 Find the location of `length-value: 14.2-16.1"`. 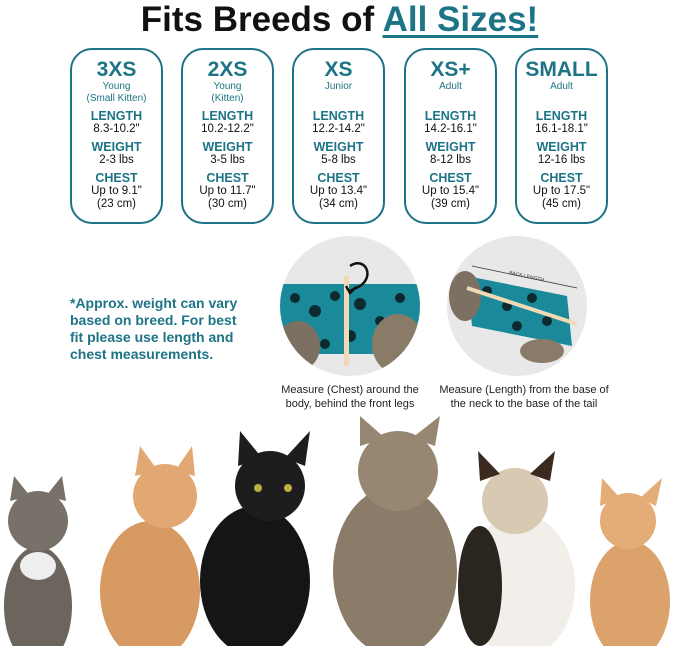

length-value: 14.2-16.1" is located at coordinates (450, 129).